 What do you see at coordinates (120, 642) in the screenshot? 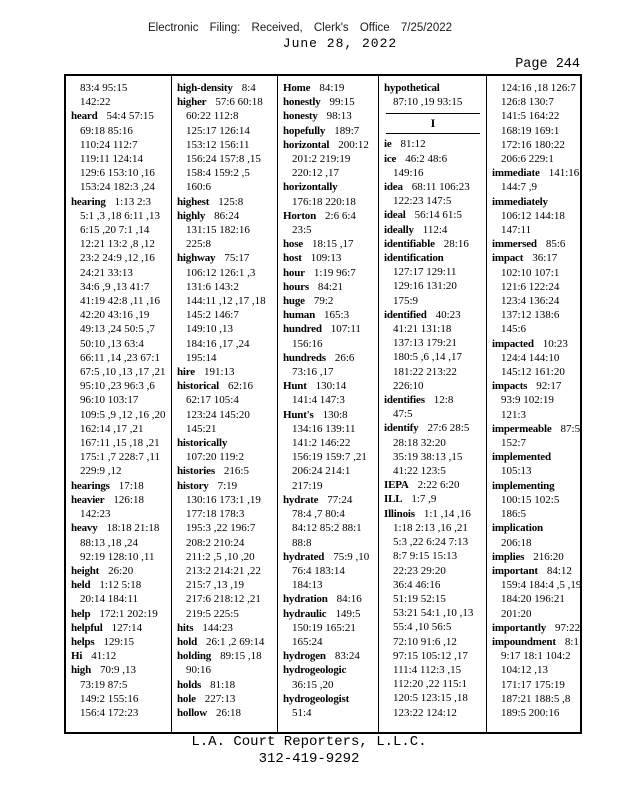
I see `index-entry: helps 129:15` at bounding box center [120, 642].